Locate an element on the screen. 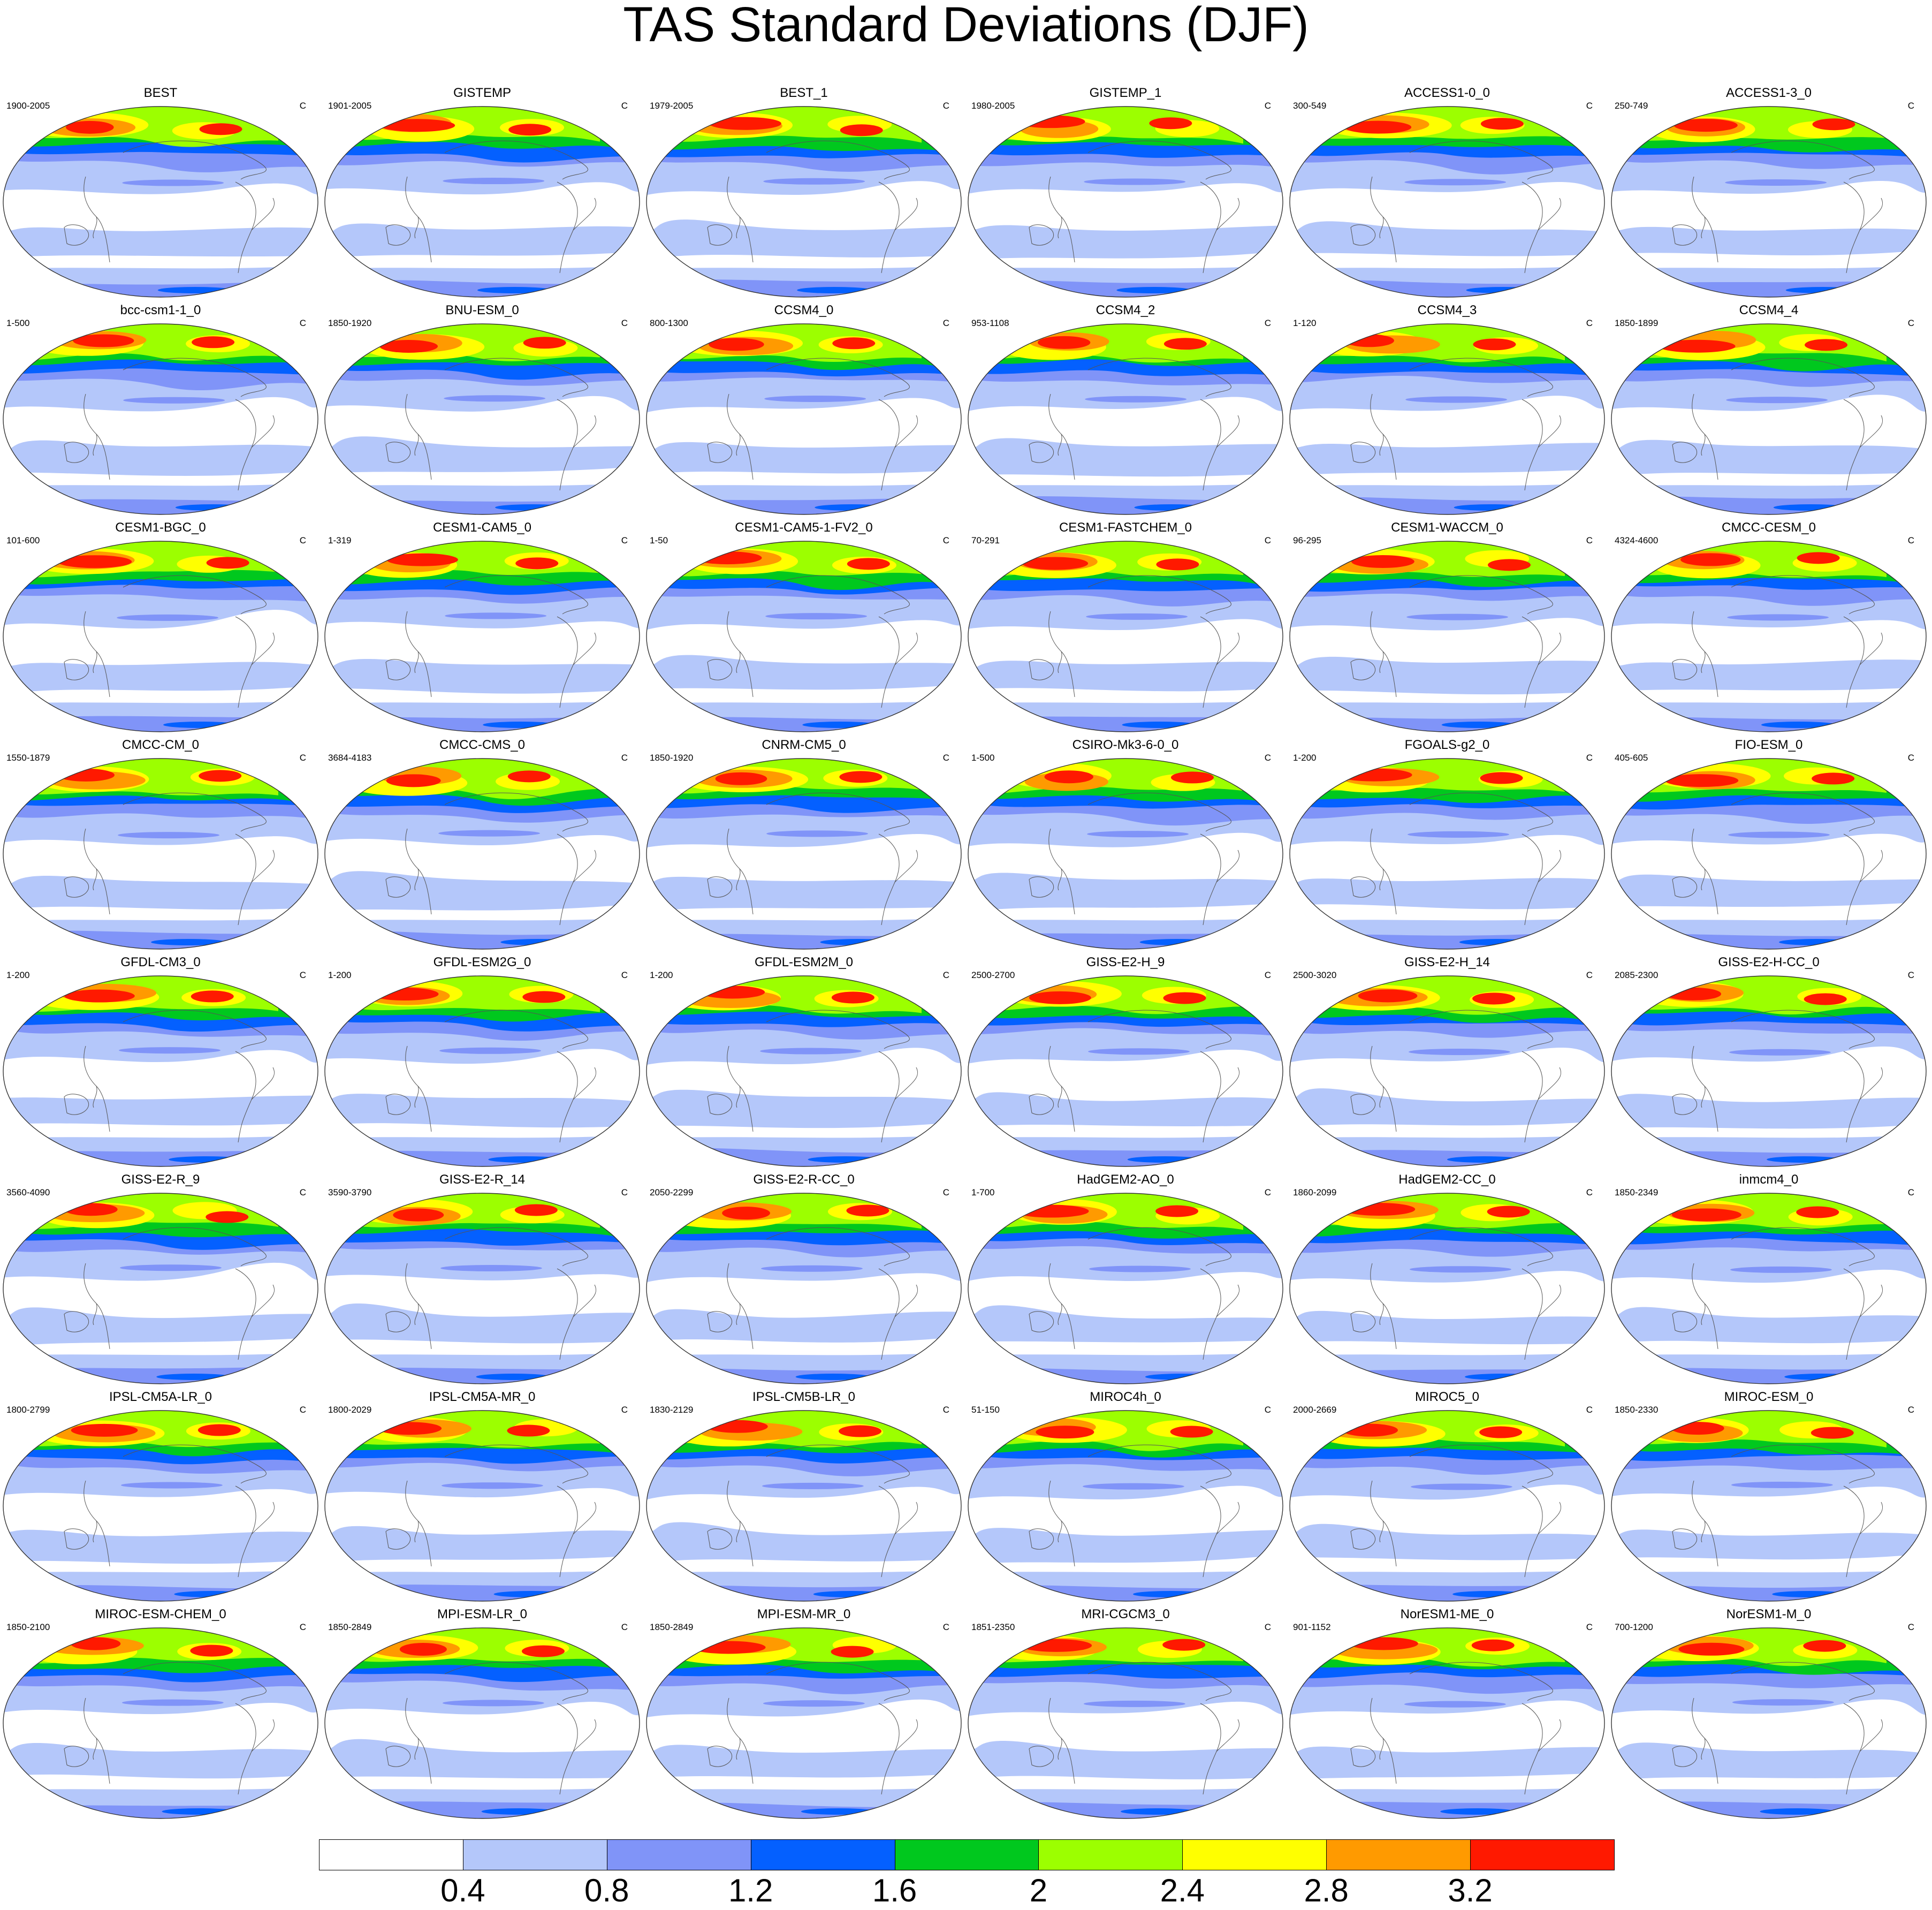  map-panel: CCSM4_3 1-120 C is located at coordinates (1447, 410).